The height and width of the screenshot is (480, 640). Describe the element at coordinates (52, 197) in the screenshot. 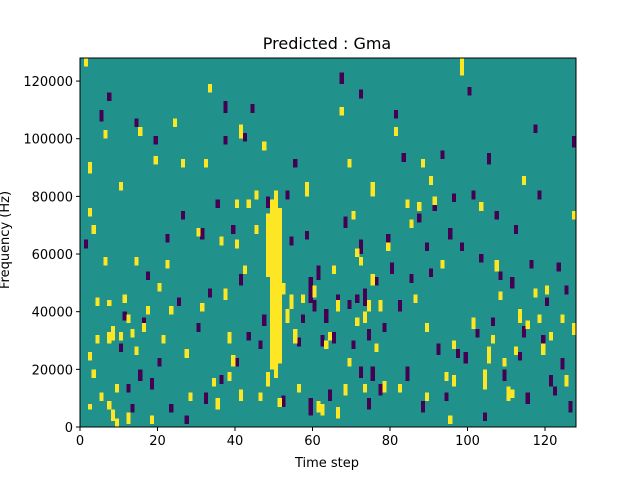

I see `y-tick-label: 80000` at that location.